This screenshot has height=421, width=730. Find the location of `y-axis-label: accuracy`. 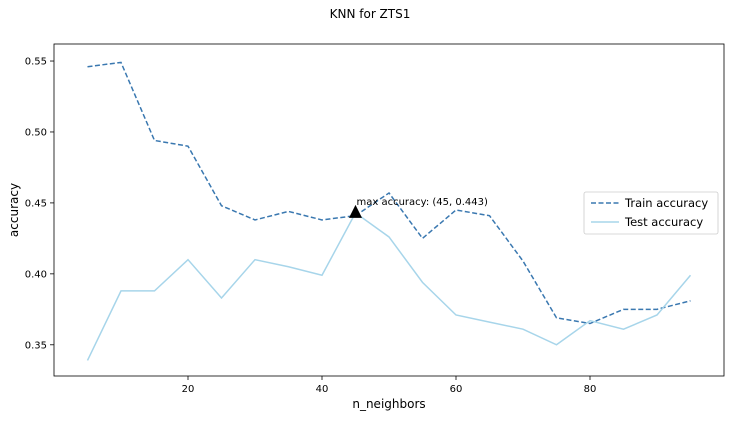

y-axis-label: accuracy is located at coordinates (14, 210).